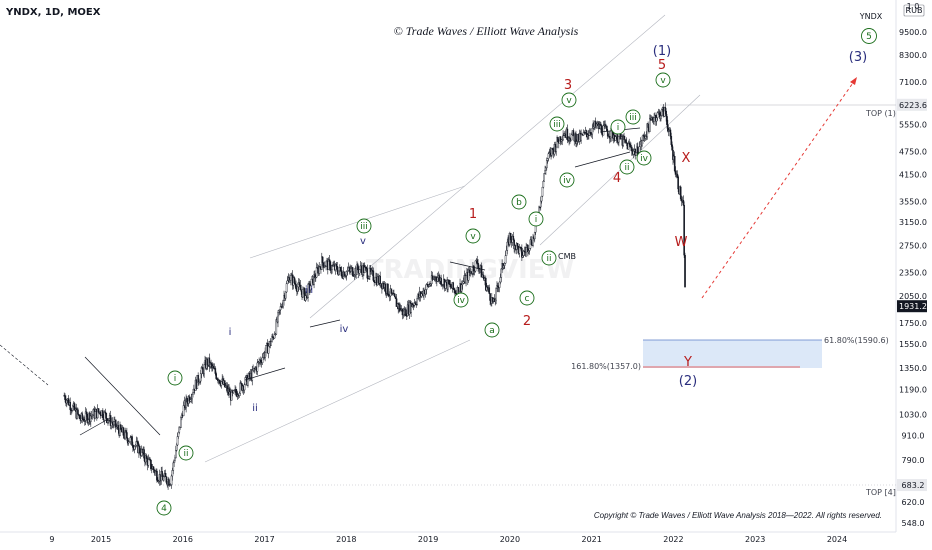 The height and width of the screenshot is (550, 932). Describe the element at coordinates (913, 523) in the screenshot. I see `price-tick-label: 548.0` at that location.